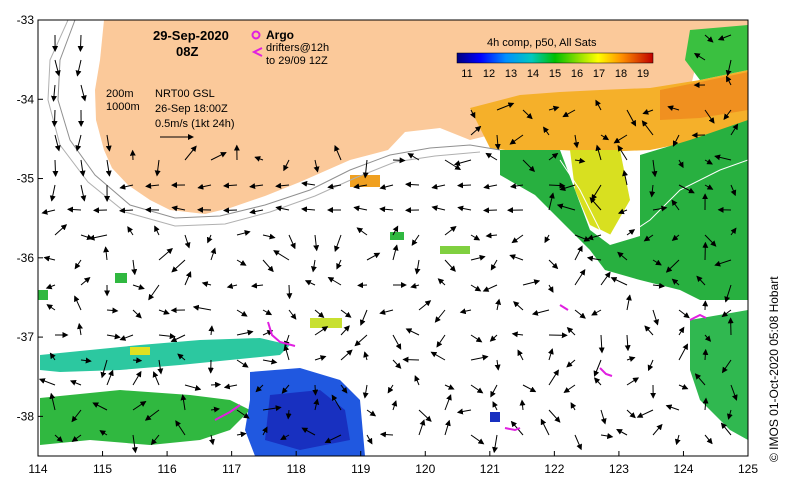 This screenshot has height=492, width=790. What do you see at coordinates (26, 179) in the screenshot?
I see `y-tick-label: -35` at bounding box center [26, 179].